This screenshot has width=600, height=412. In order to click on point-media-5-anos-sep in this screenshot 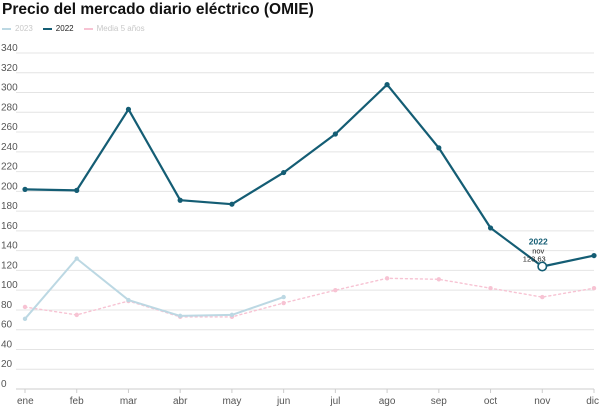, I will do `click(439, 279)`.